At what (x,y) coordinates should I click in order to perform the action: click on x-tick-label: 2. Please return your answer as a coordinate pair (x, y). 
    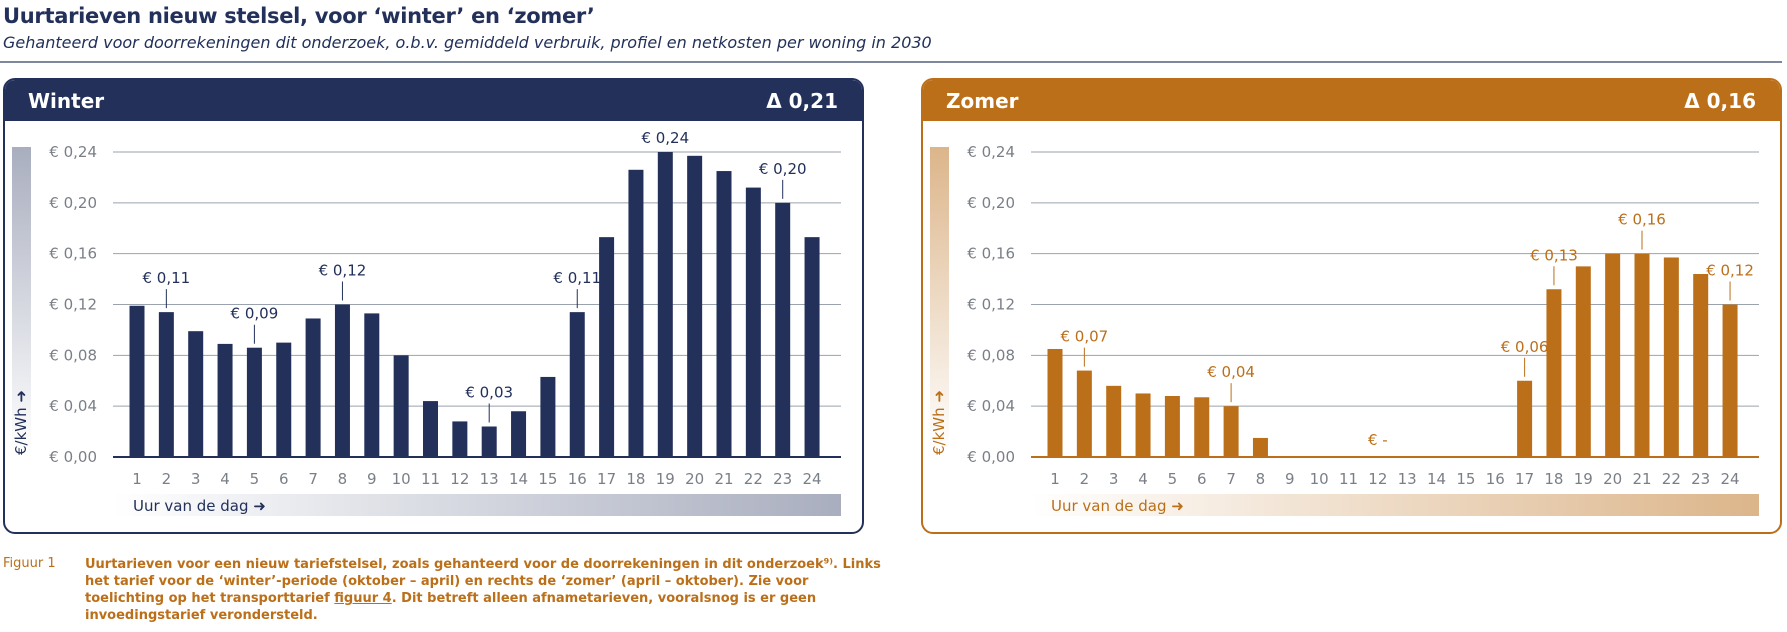
    Looking at the image, I should click on (167, 479).